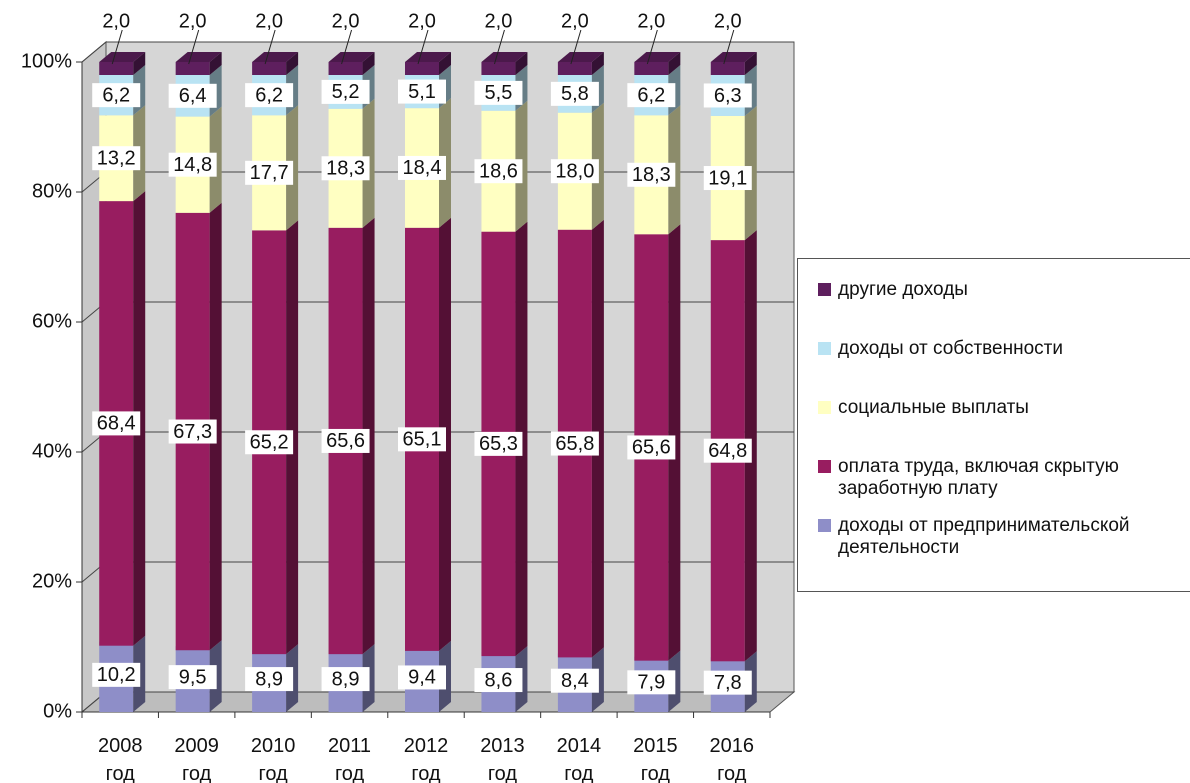 The image size is (1190, 783). What do you see at coordinates (345, 169) in the screenshot?
I see `value-label: 18,3` at bounding box center [345, 169].